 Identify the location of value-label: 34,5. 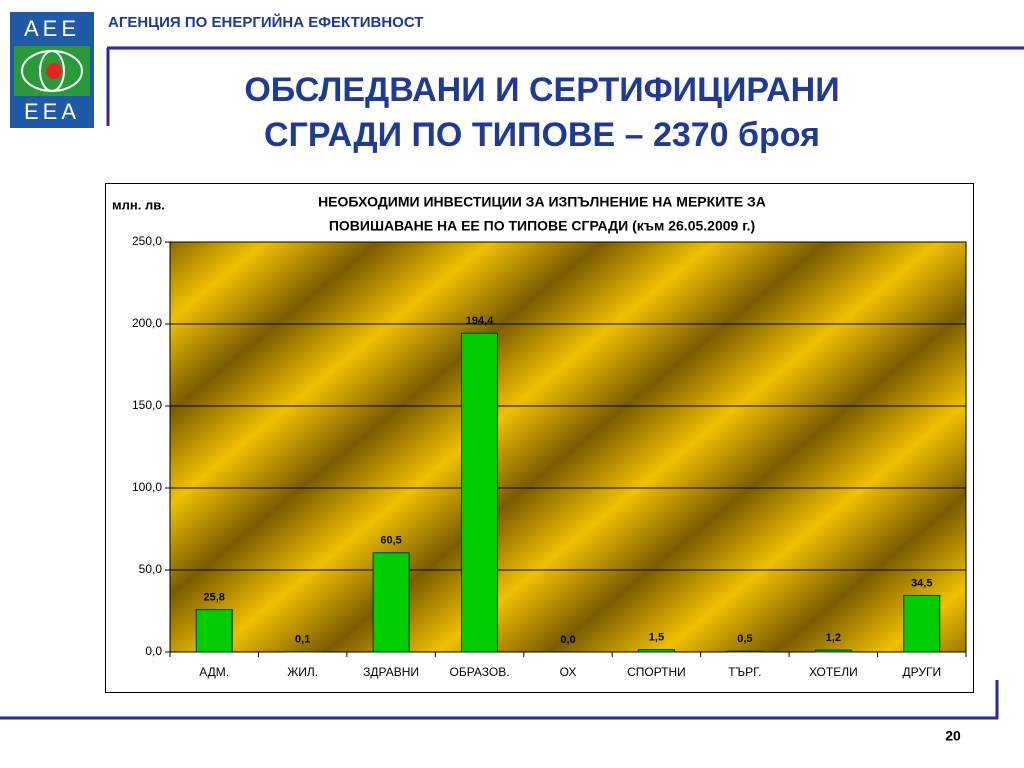
(921, 583).